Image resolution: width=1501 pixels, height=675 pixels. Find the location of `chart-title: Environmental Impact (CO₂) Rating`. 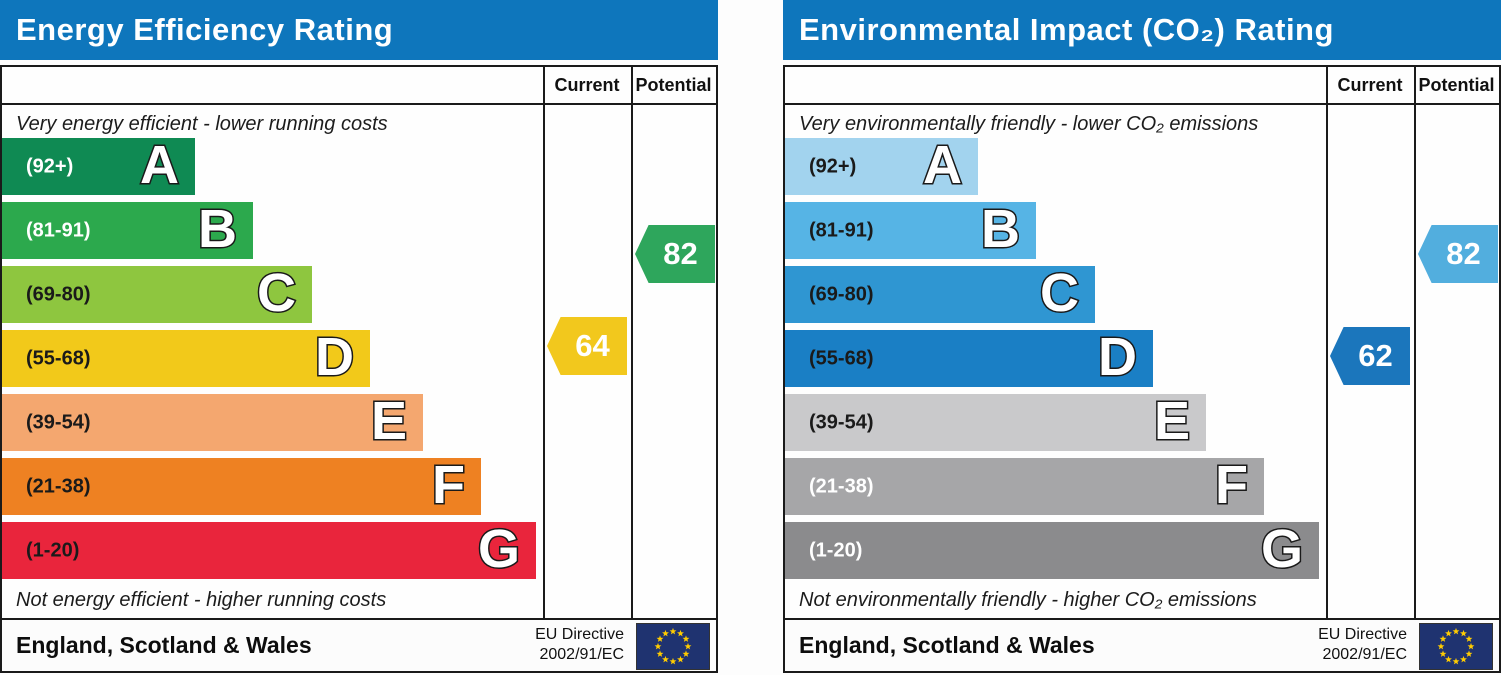

chart-title: Environmental Impact (CO₂) Rating is located at coordinates (1066, 29).